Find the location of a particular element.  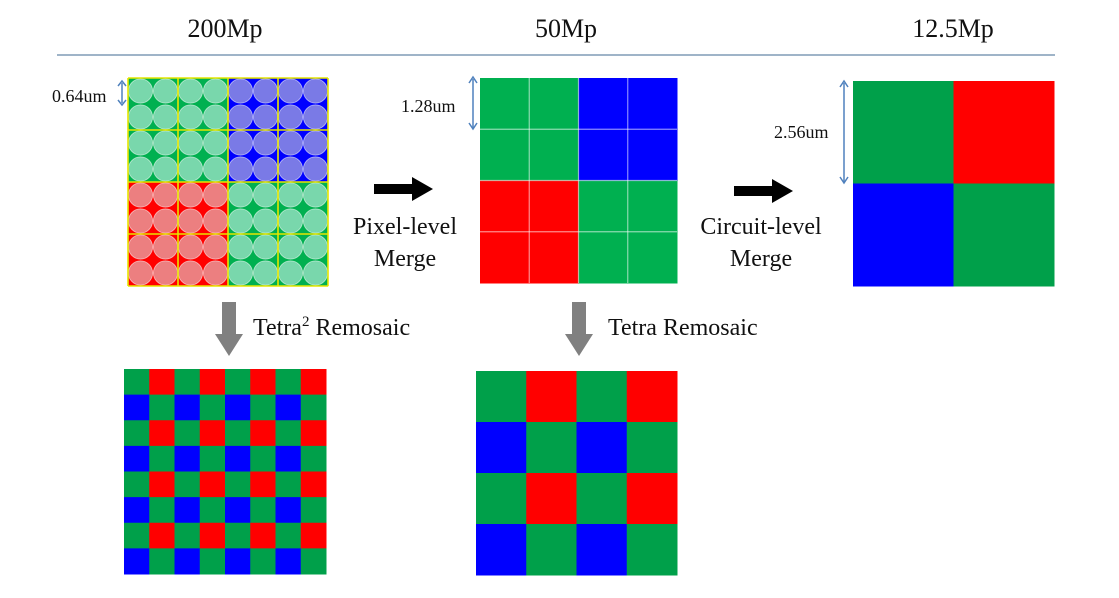

dimension-arrow-0-64um is located at coordinates (122, 93).